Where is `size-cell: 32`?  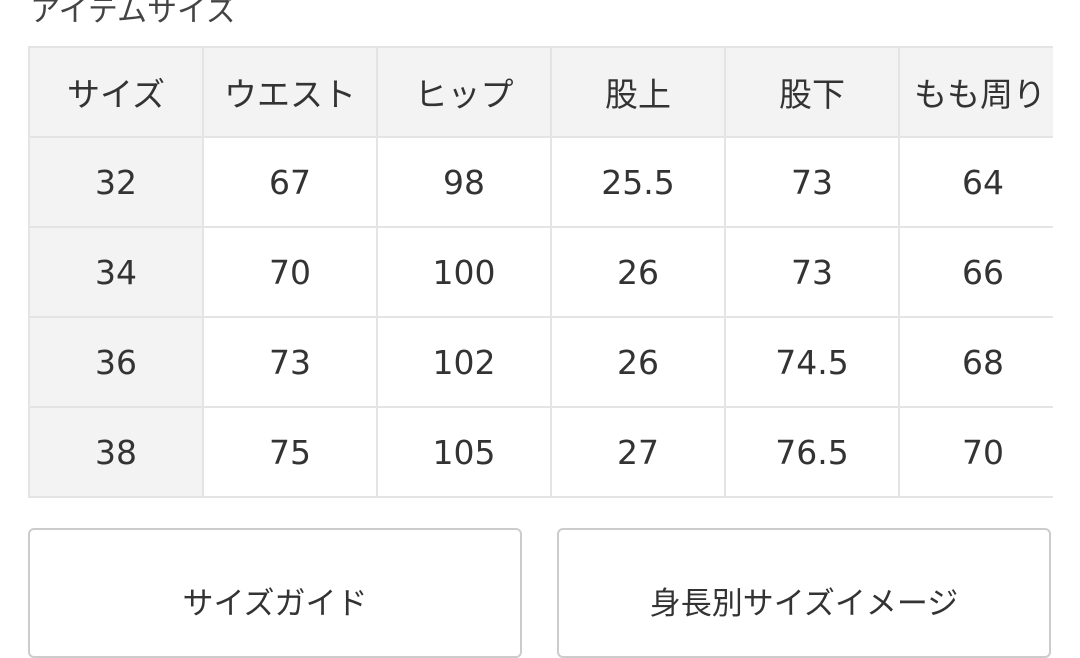
size-cell: 32 is located at coordinates (116, 182).